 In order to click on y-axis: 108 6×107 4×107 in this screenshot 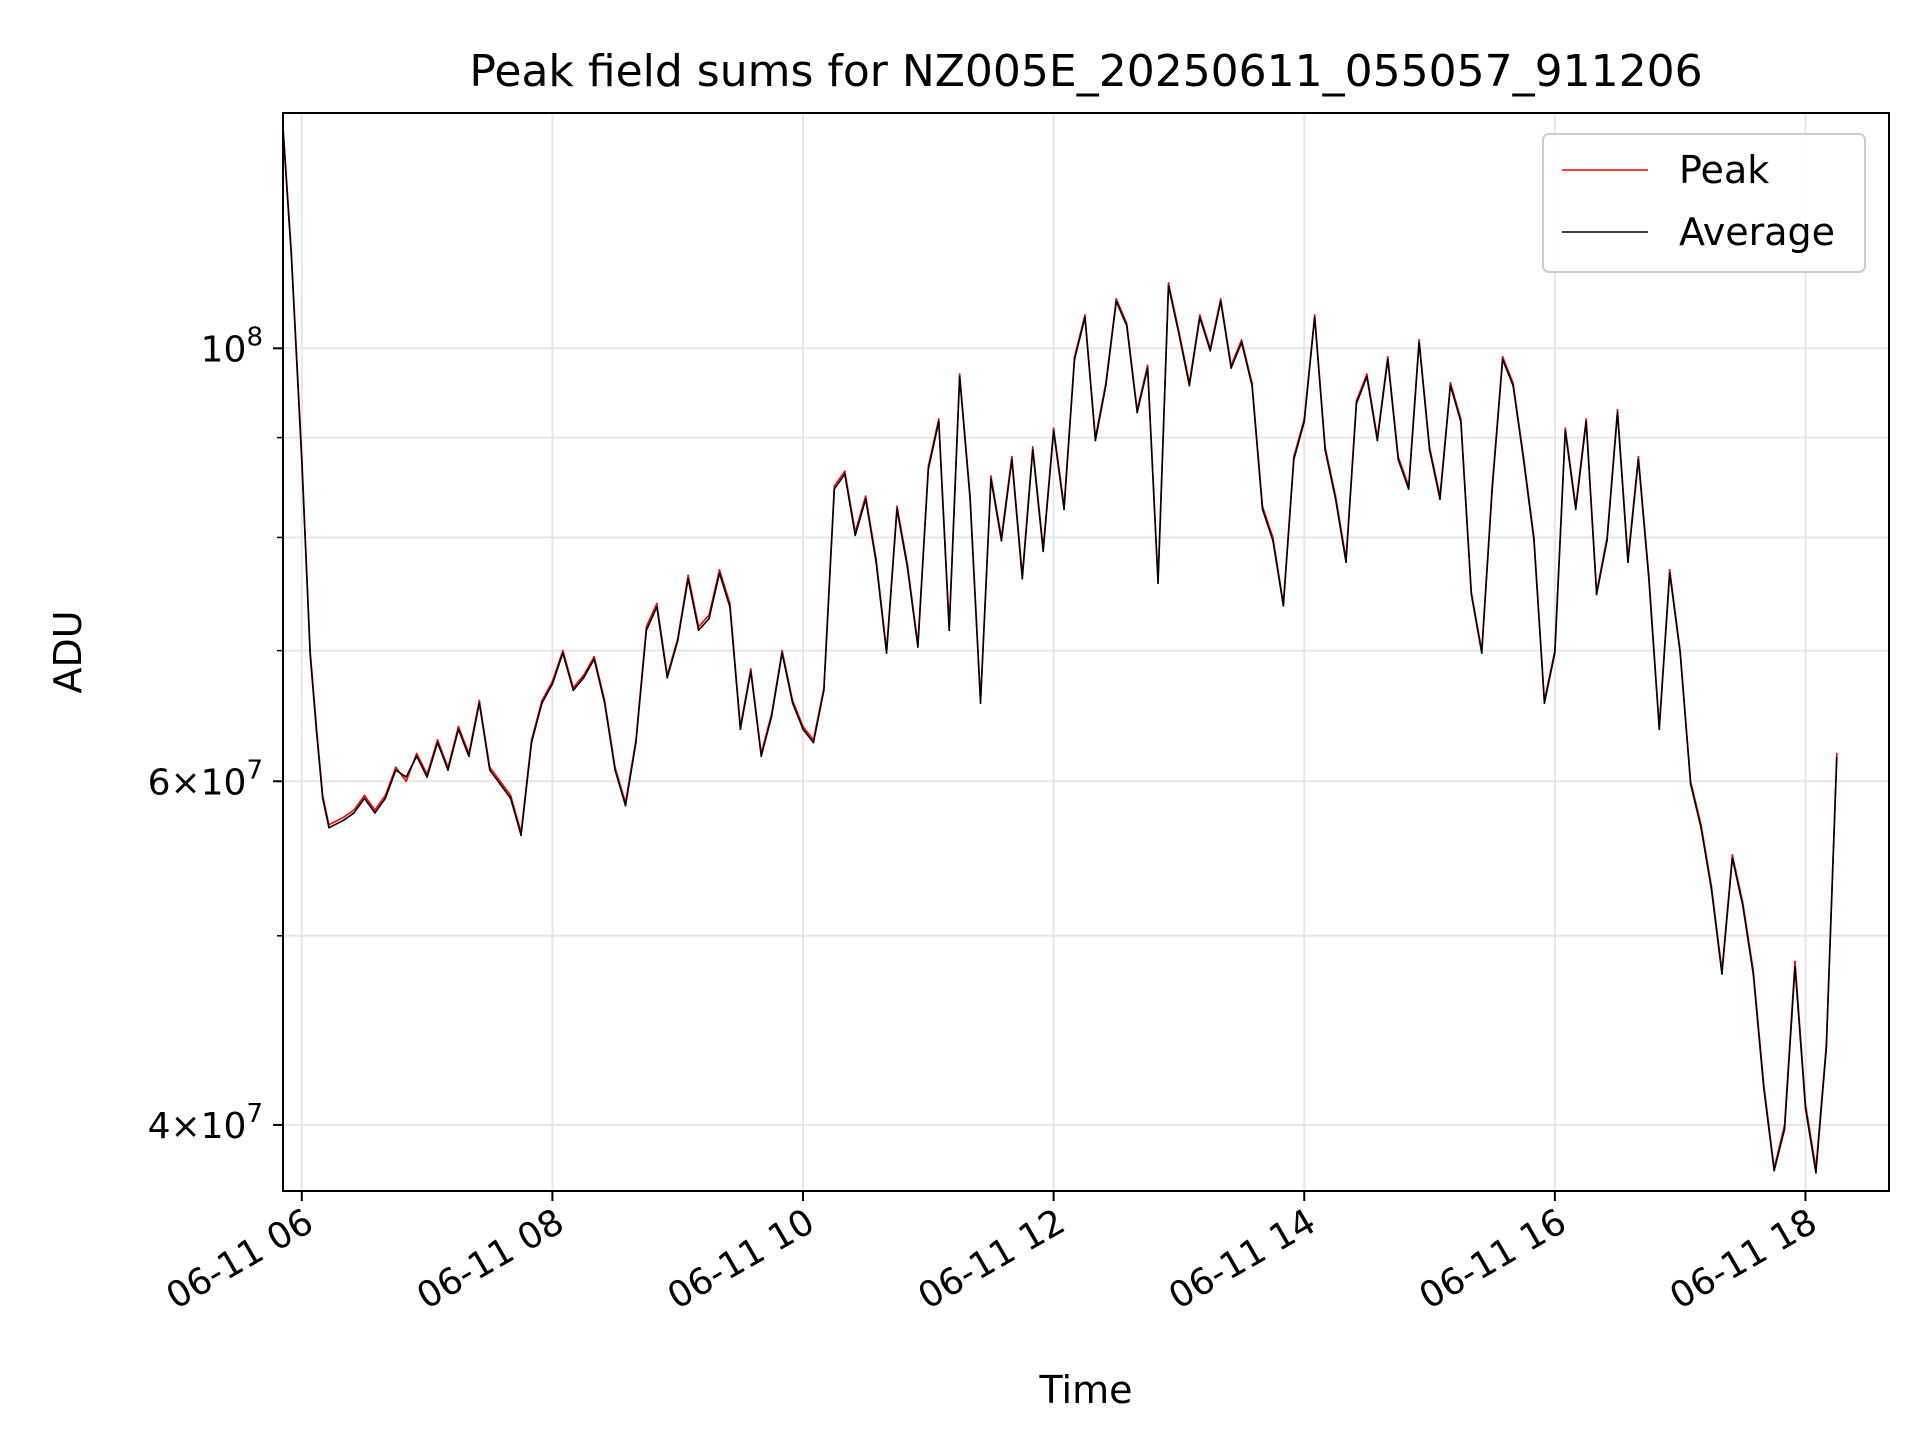, I will do `click(215, 734)`.